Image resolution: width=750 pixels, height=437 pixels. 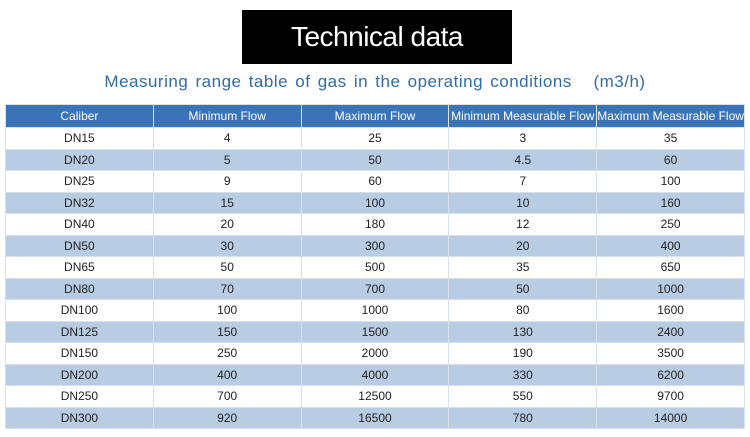 What do you see at coordinates (523, 310) in the screenshot?
I see `table-cell: 80` at bounding box center [523, 310].